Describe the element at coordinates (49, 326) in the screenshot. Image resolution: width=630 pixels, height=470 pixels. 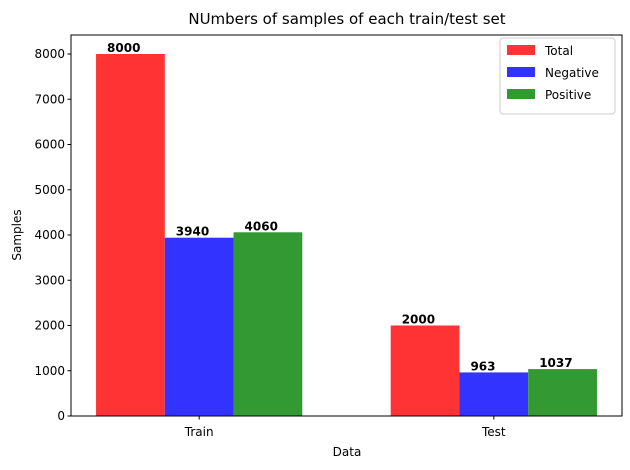
I see `y-tick-label: 2000` at that location.